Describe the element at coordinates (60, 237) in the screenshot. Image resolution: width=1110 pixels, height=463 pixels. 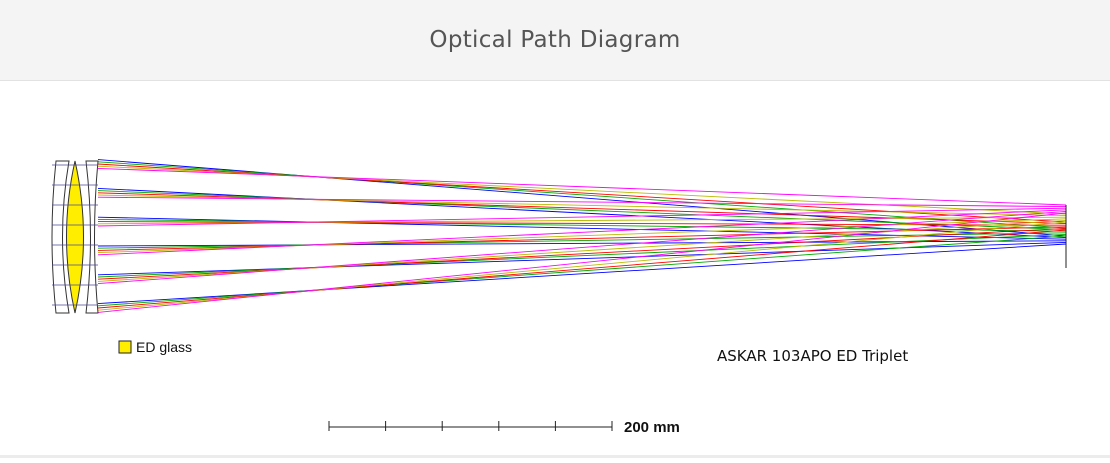
I see `front-lens-element` at that location.